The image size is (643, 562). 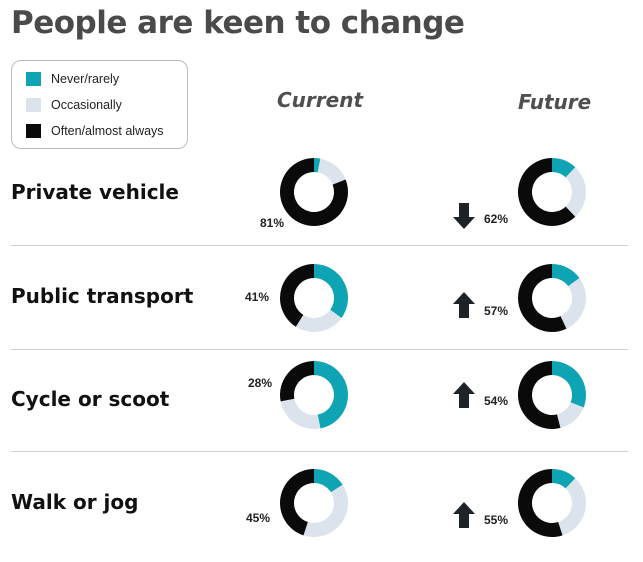 What do you see at coordinates (573, 303) in the screenshot?
I see `donut-future-public-transport-segment-occasionally` at bounding box center [573, 303].